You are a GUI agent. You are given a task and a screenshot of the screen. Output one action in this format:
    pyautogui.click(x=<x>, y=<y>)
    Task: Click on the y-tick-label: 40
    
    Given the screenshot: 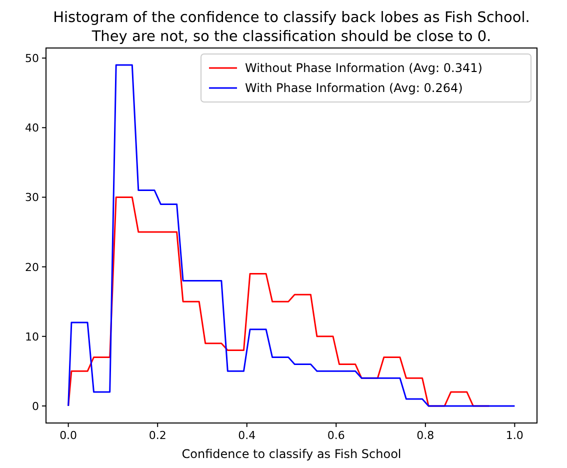 What is the action you would take?
    pyautogui.click(x=32, y=128)
    